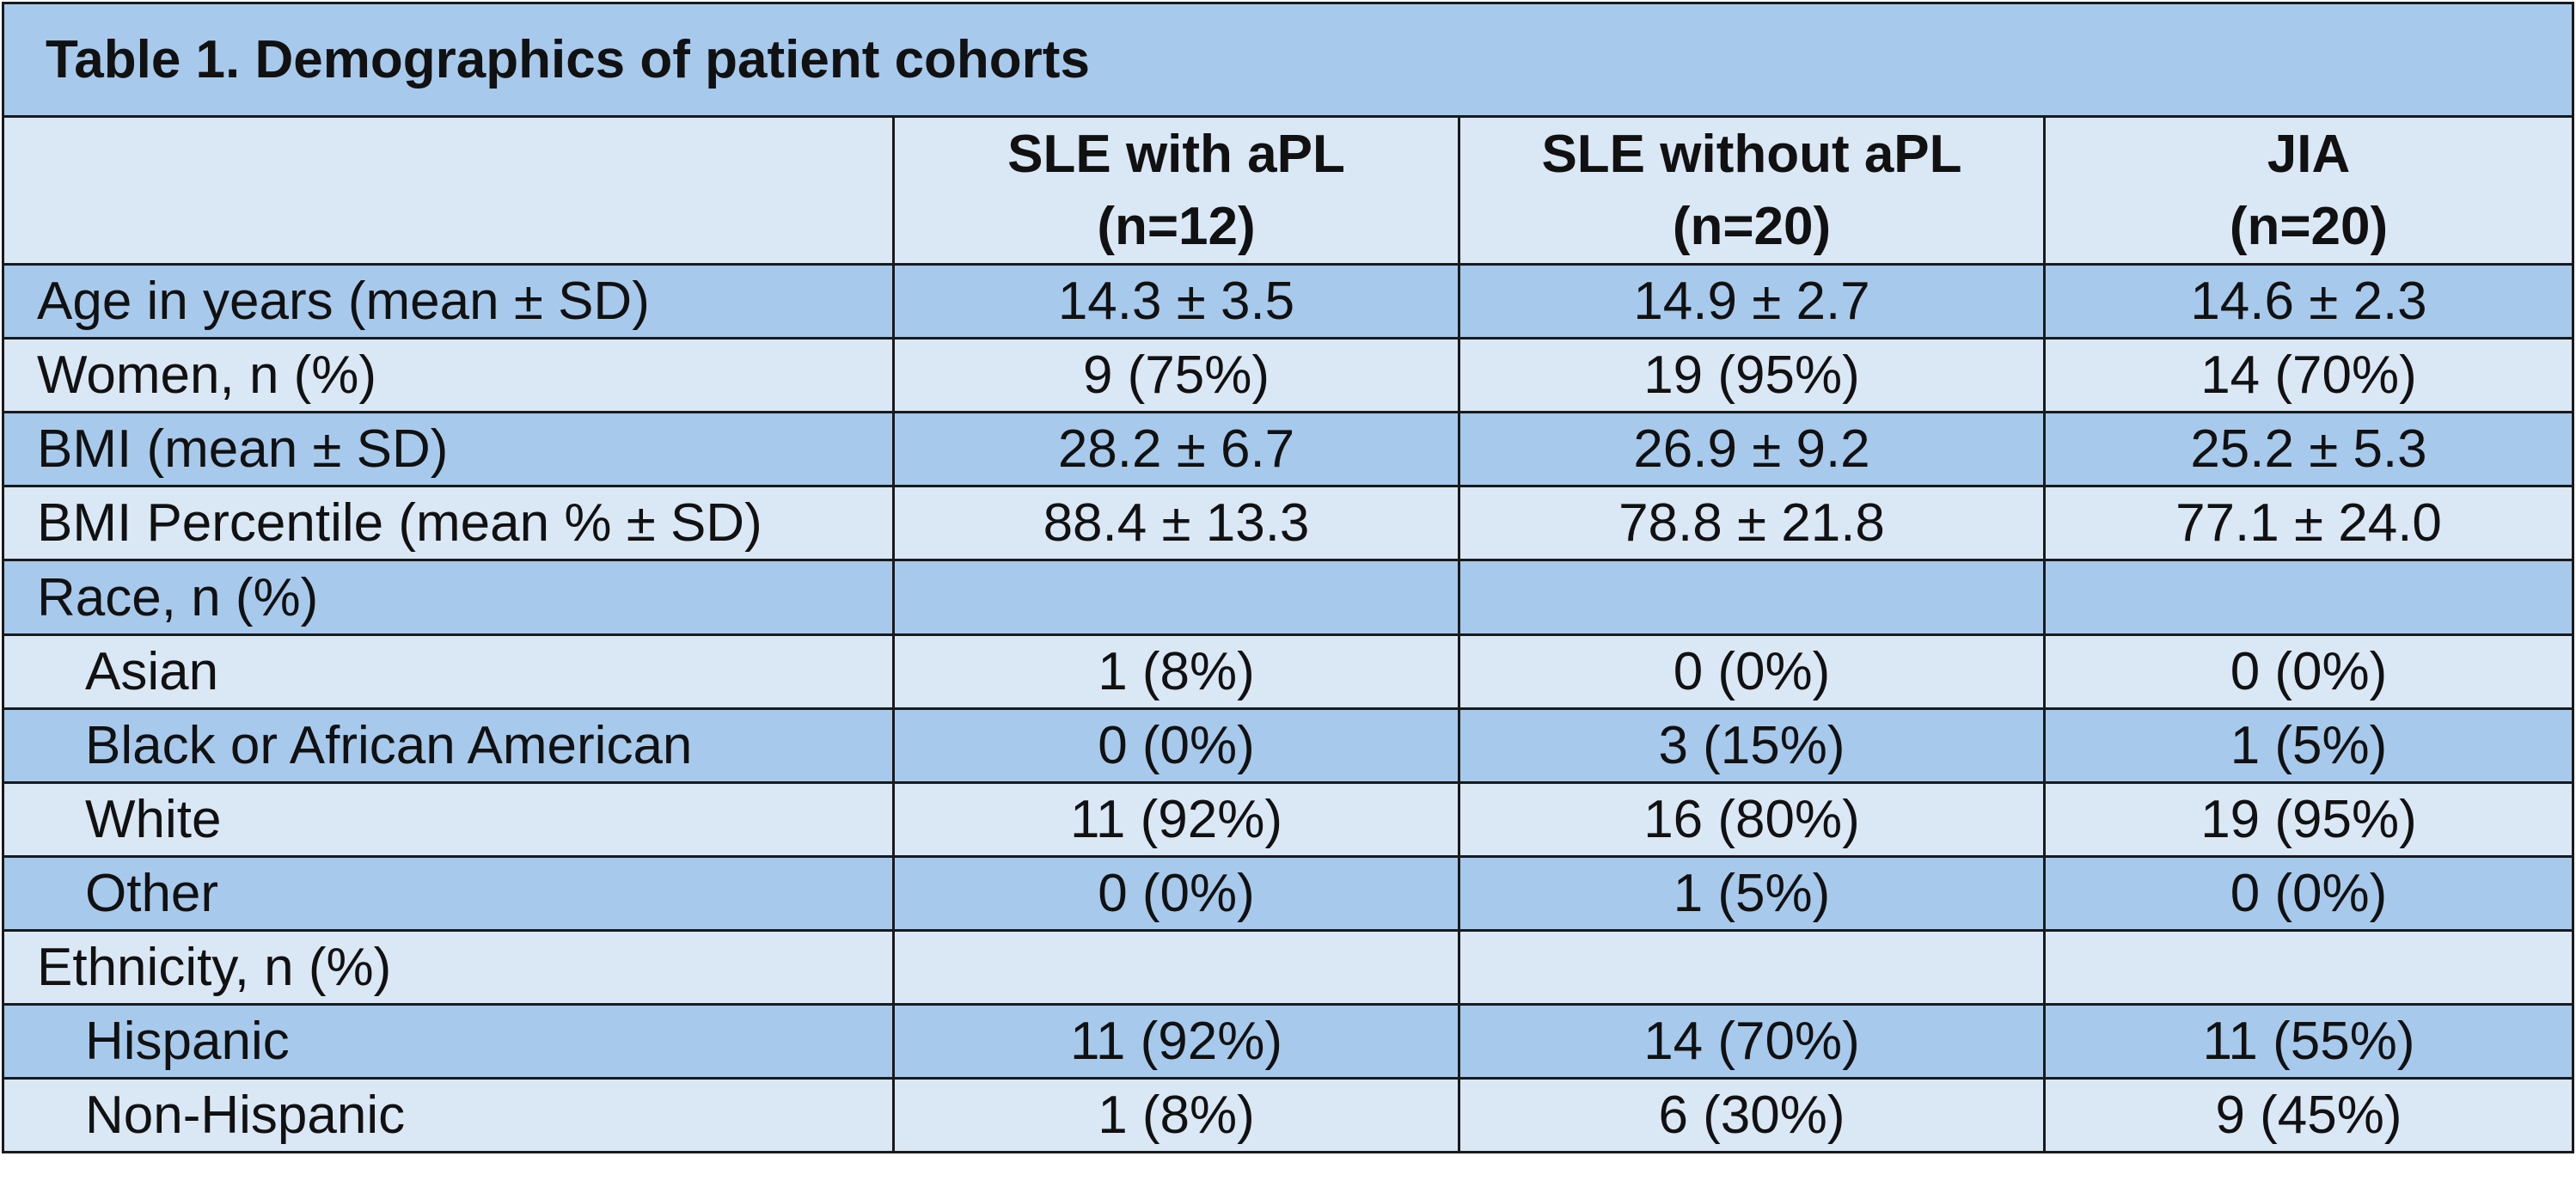  Describe the element at coordinates (448, 819) in the screenshot. I see `row-label: White` at that location.